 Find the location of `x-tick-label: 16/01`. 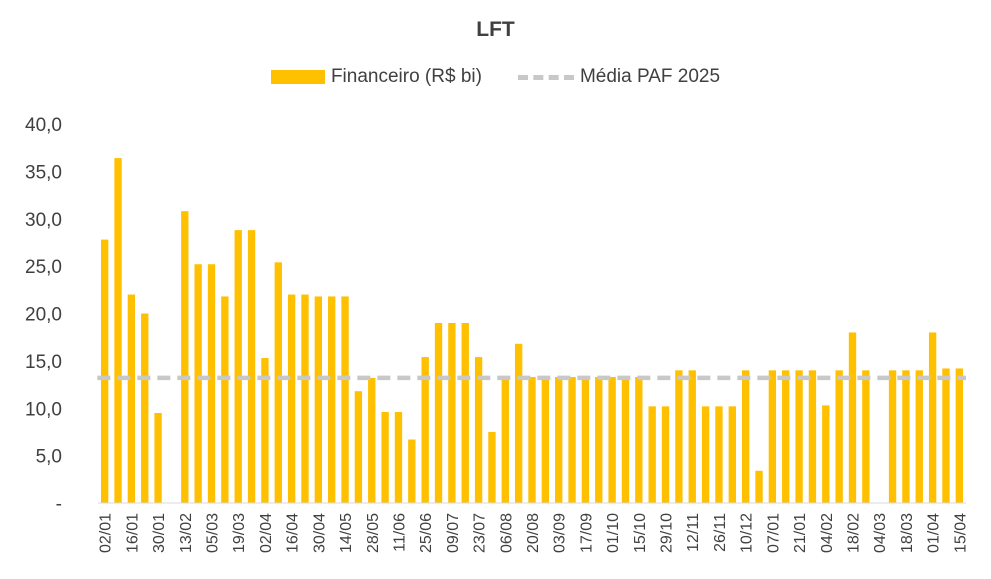

x-tick-label: 16/01 is located at coordinates (132, 533).